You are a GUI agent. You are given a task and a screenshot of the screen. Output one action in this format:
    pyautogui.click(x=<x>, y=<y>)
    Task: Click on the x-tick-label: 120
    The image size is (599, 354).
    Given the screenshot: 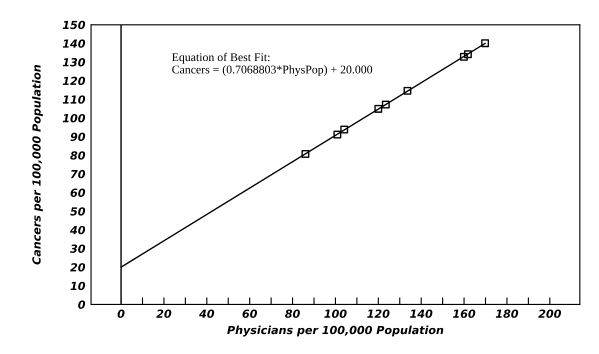 What is the action you would take?
    pyautogui.click(x=378, y=313)
    